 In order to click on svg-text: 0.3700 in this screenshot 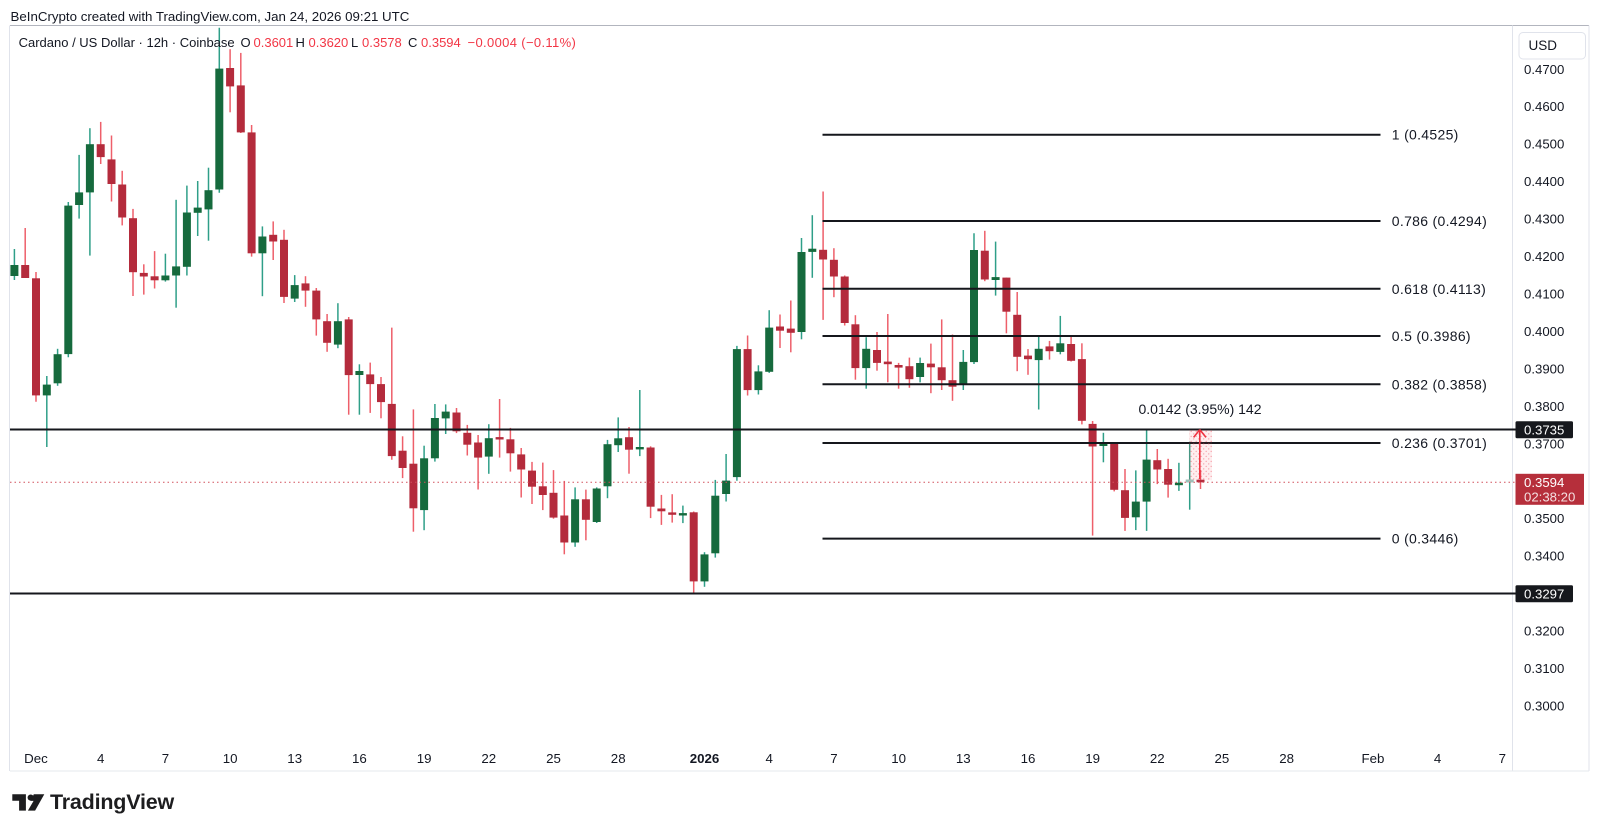, I will do `click(1544, 443)`.